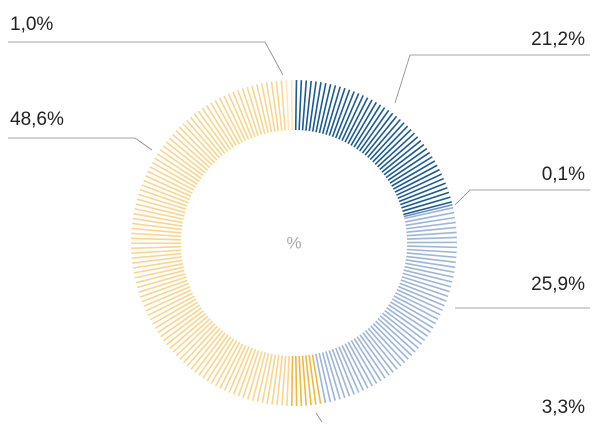 Image resolution: width=596 pixels, height=428 pixels. Describe the element at coordinates (37, 119) in the screenshot. I see `value-label: 48,6%` at that location.